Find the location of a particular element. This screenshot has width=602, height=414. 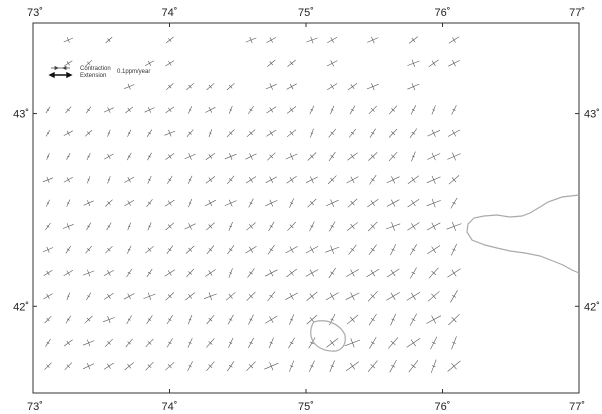

lon-label-bottom: 77˚ is located at coordinates (577, 407).